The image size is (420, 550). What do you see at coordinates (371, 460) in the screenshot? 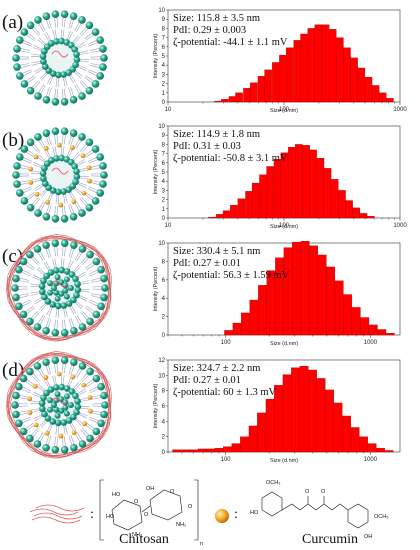
I see `x-tick-label: 1000` at bounding box center [371, 460].